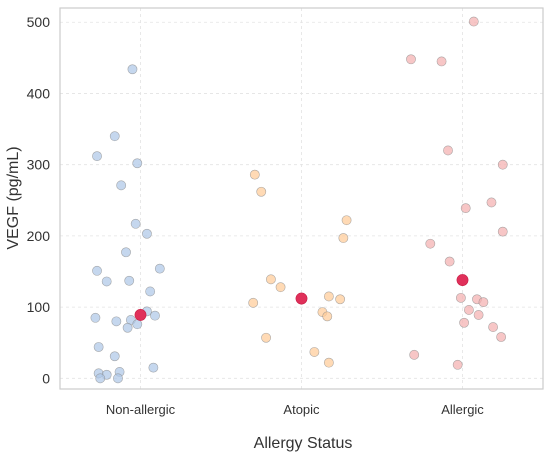 Image resolution: width=550 pixels, height=457 pixels. What do you see at coordinates (46, 378) in the screenshot?
I see `y-tick-label: 0` at bounding box center [46, 378].